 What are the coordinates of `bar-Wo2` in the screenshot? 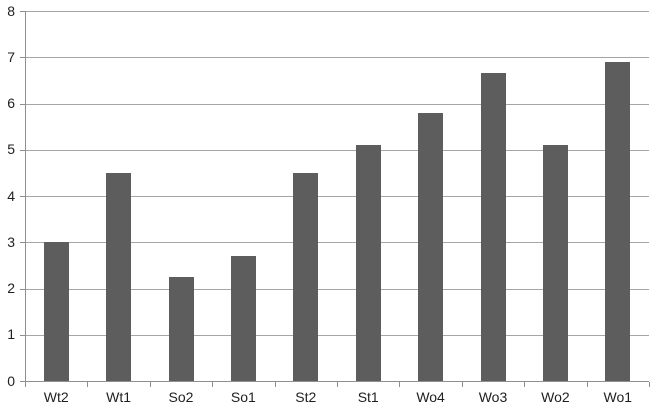 It's located at (555, 263).